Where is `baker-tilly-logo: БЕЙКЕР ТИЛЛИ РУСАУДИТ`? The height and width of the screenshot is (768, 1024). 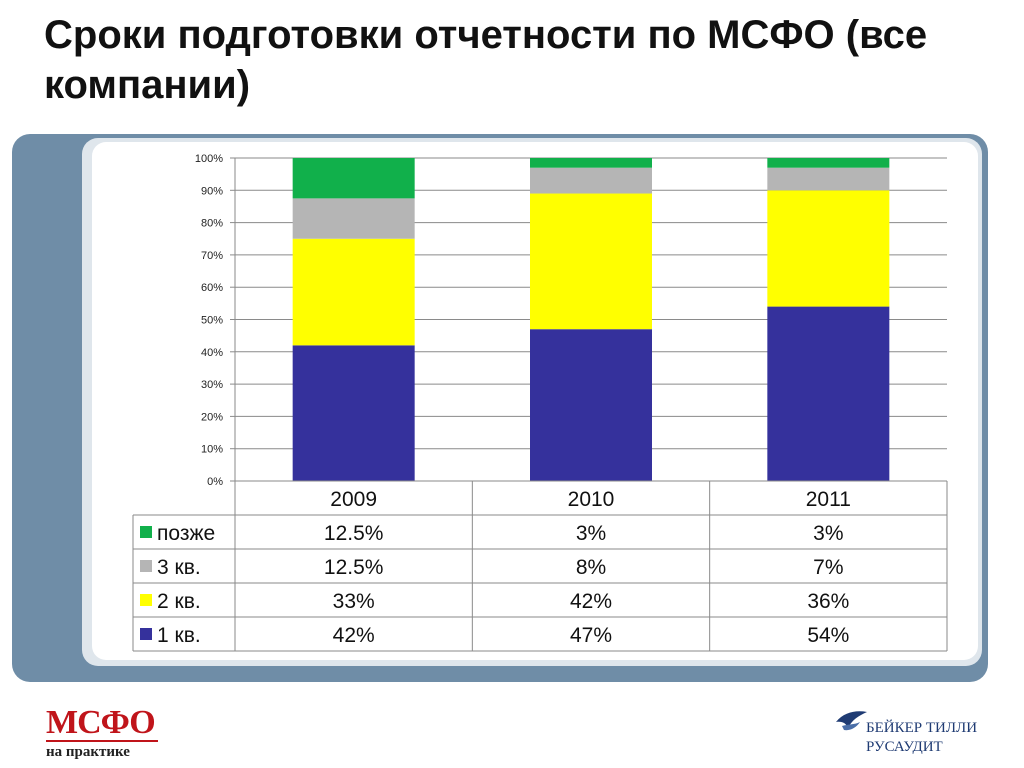 baker-tilly-logo: БЕЙКЕР ТИЛЛИ РУСАУДИТ is located at coordinates (914, 732).